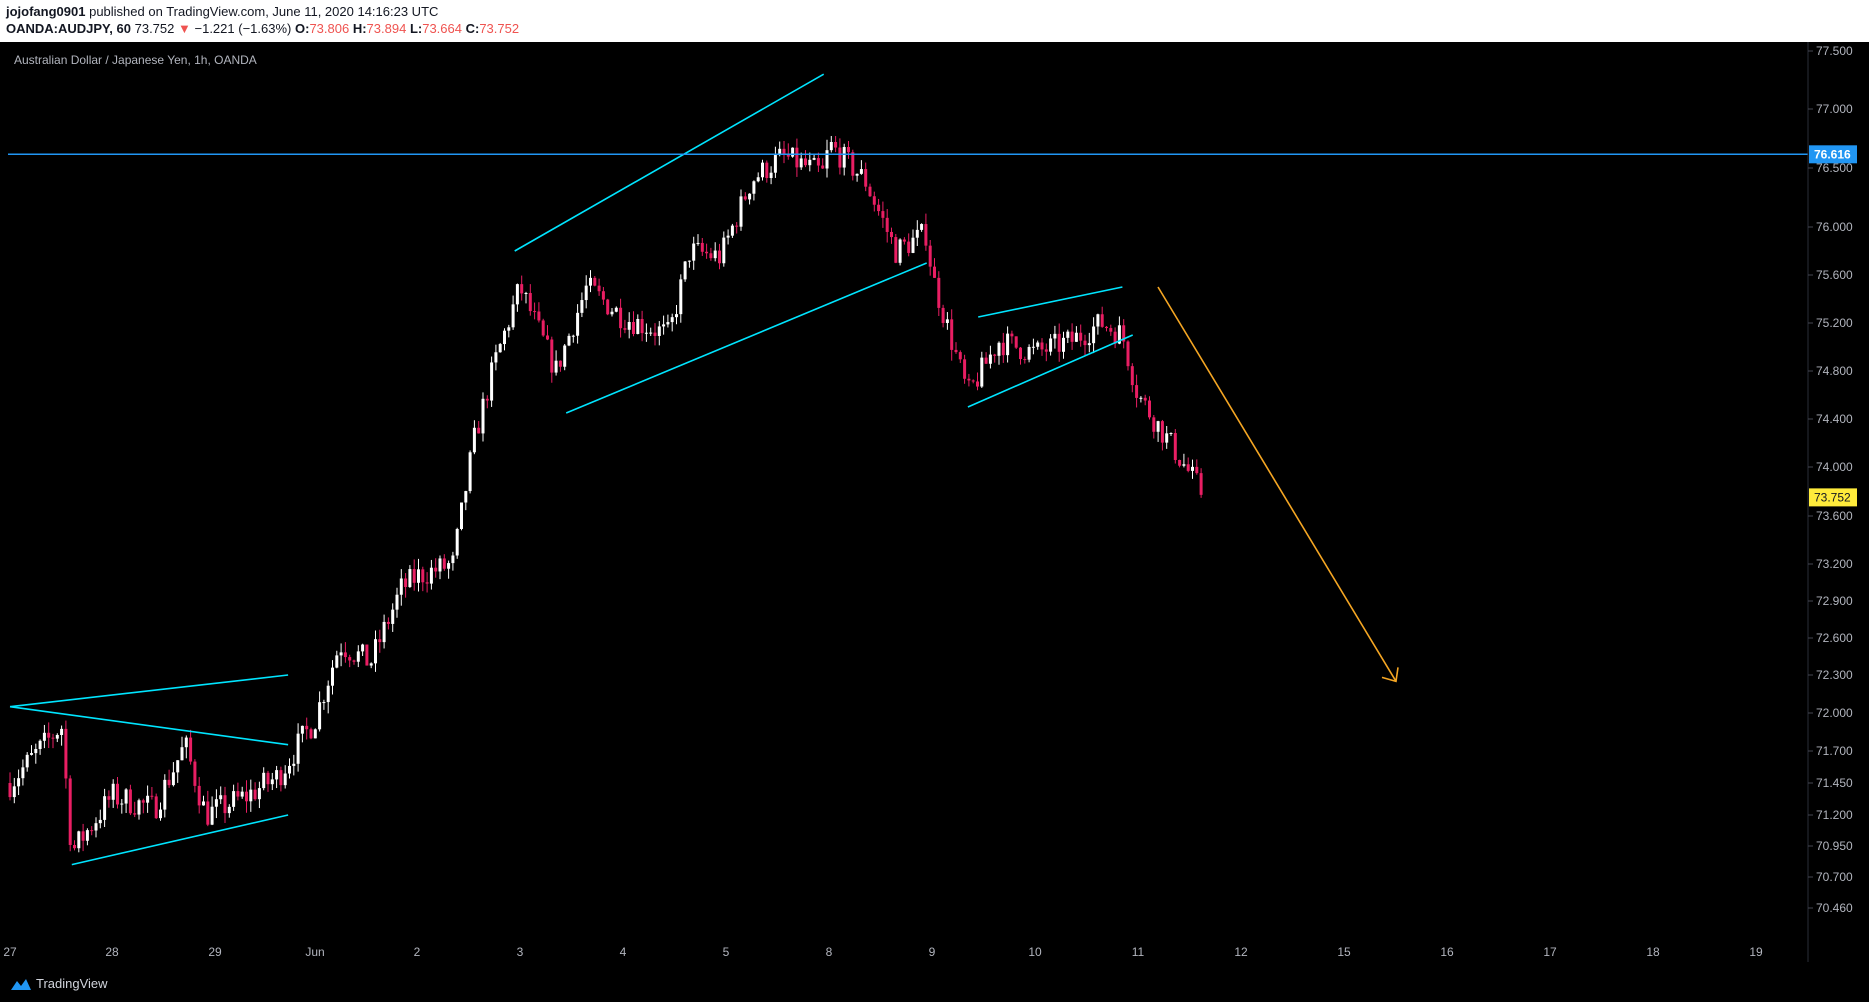 The height and width of the screenshot is (1002, 1869). What do you see at coordinates (1834, 275) in the screenshot?
I see `price-tick-label: 75.600` at bounding box center [1834, 275].